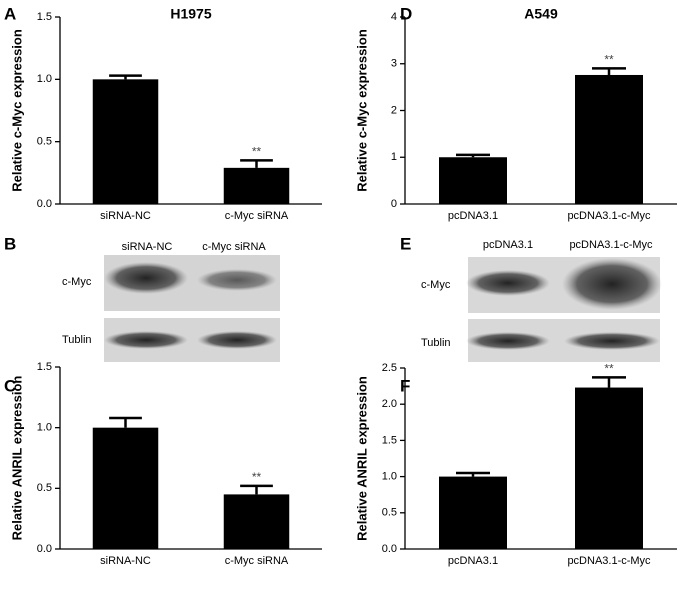  Describe the element at coordinates (234, 247) in the screenshot. I see `lane-label: c-Myc siRNA` at that location.